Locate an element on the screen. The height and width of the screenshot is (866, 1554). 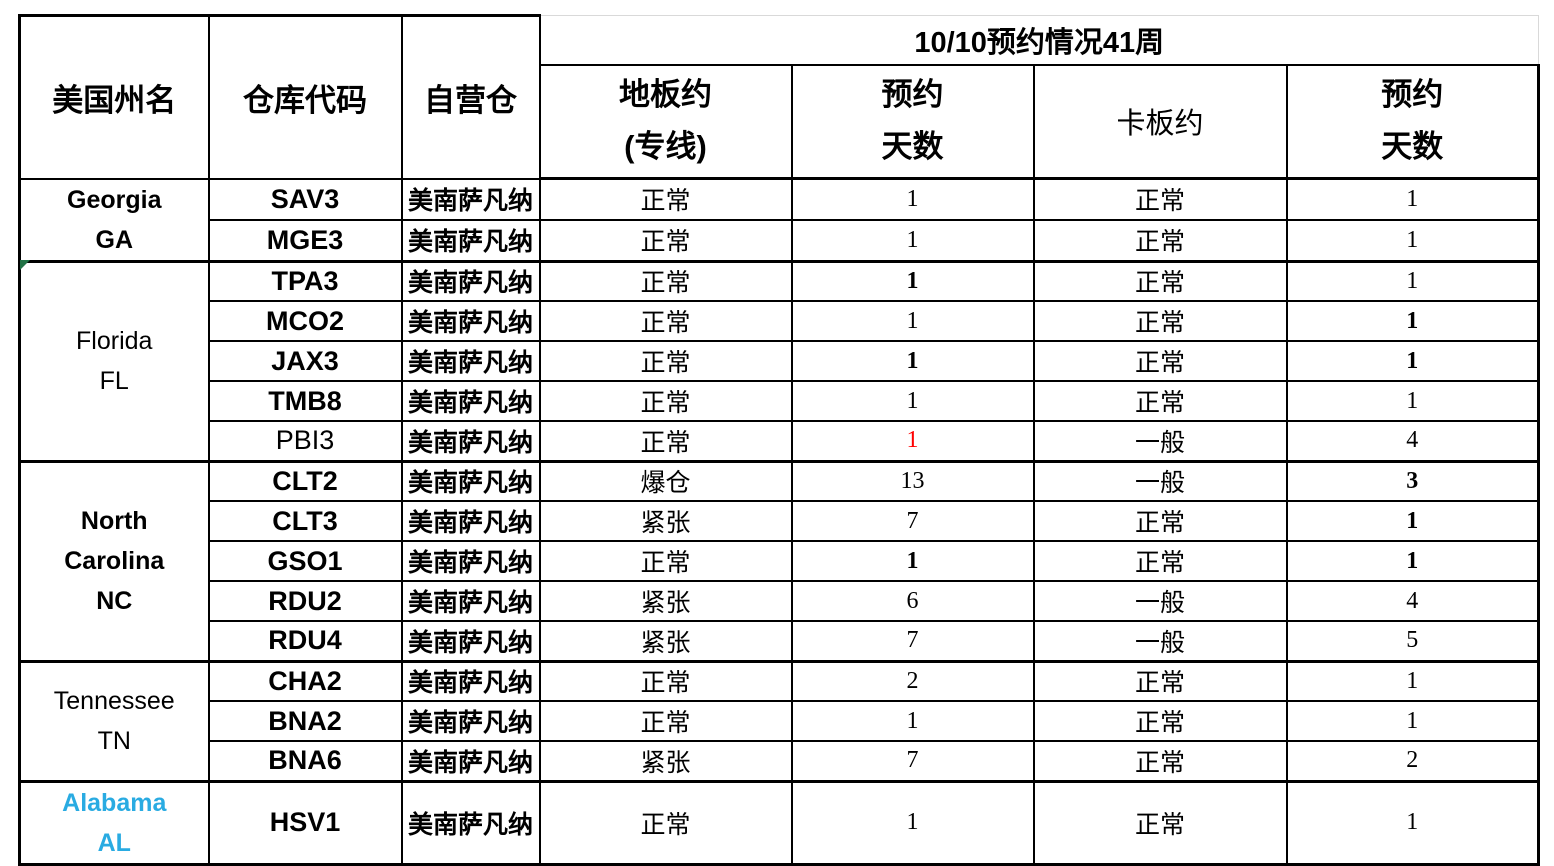
pallet-days-cell: 2 is located at coordinates (1412, 761).